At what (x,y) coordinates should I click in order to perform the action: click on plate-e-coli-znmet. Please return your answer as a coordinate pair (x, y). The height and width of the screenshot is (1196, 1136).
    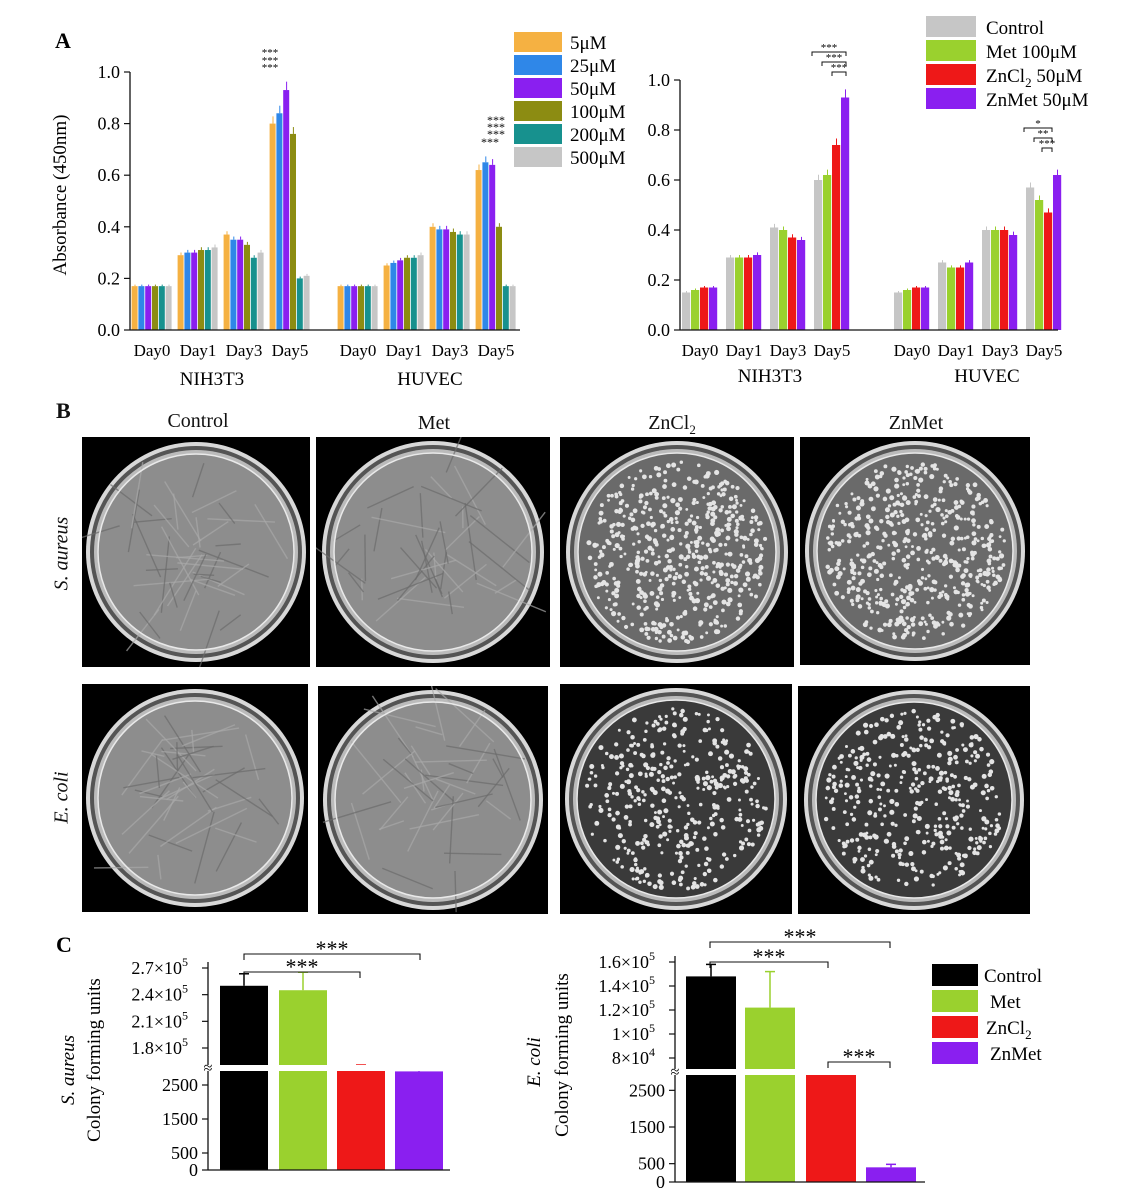
    Looking at the image, I should click on (914, 800).